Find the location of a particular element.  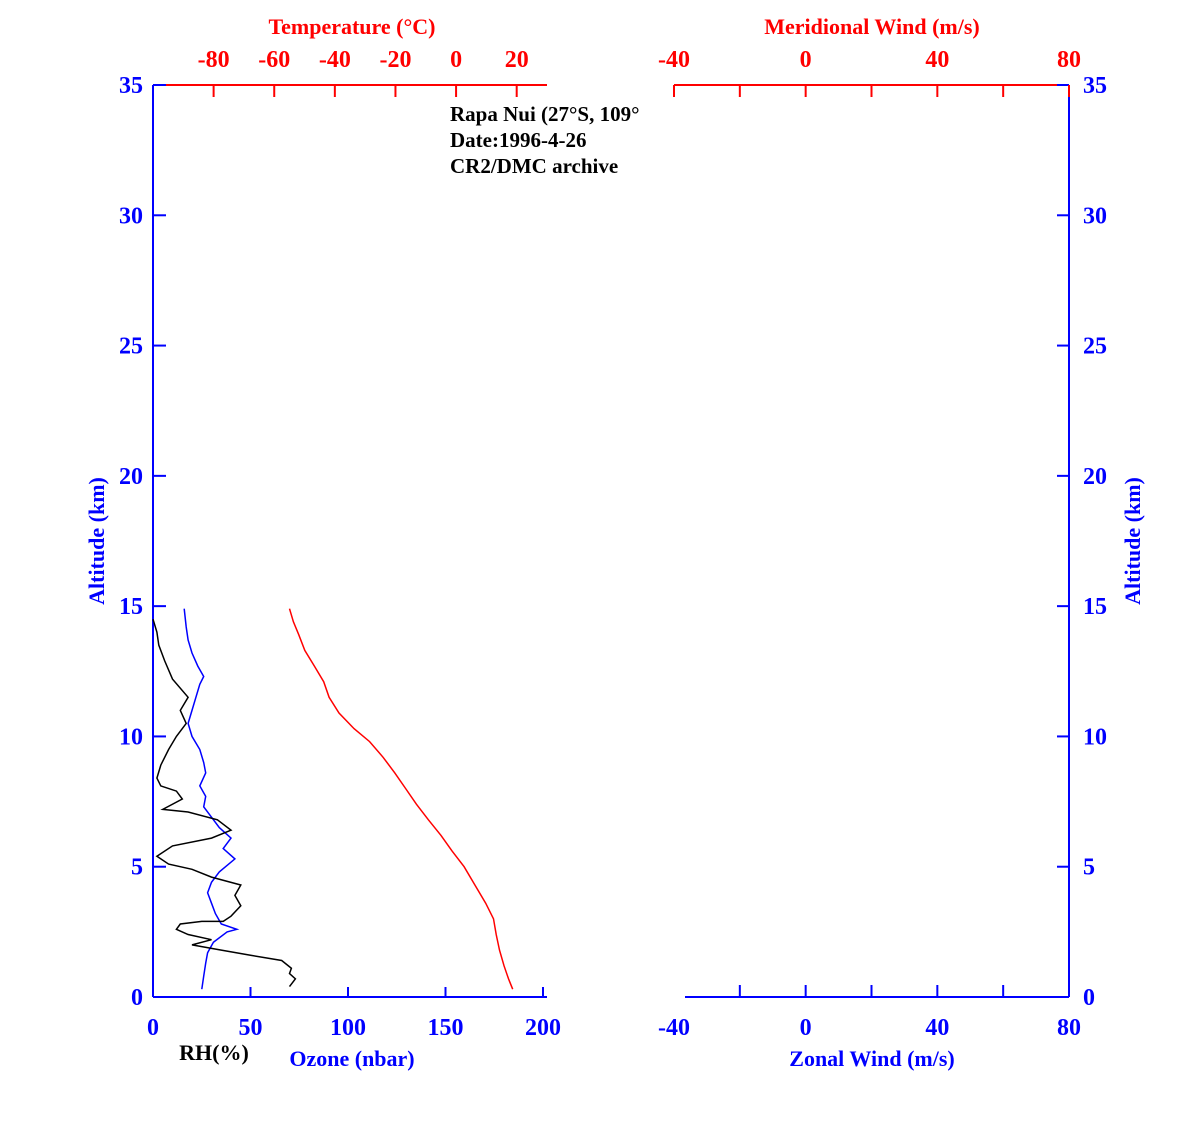

ozone-tick-label: 0 is located at coordinates (153, 1028).